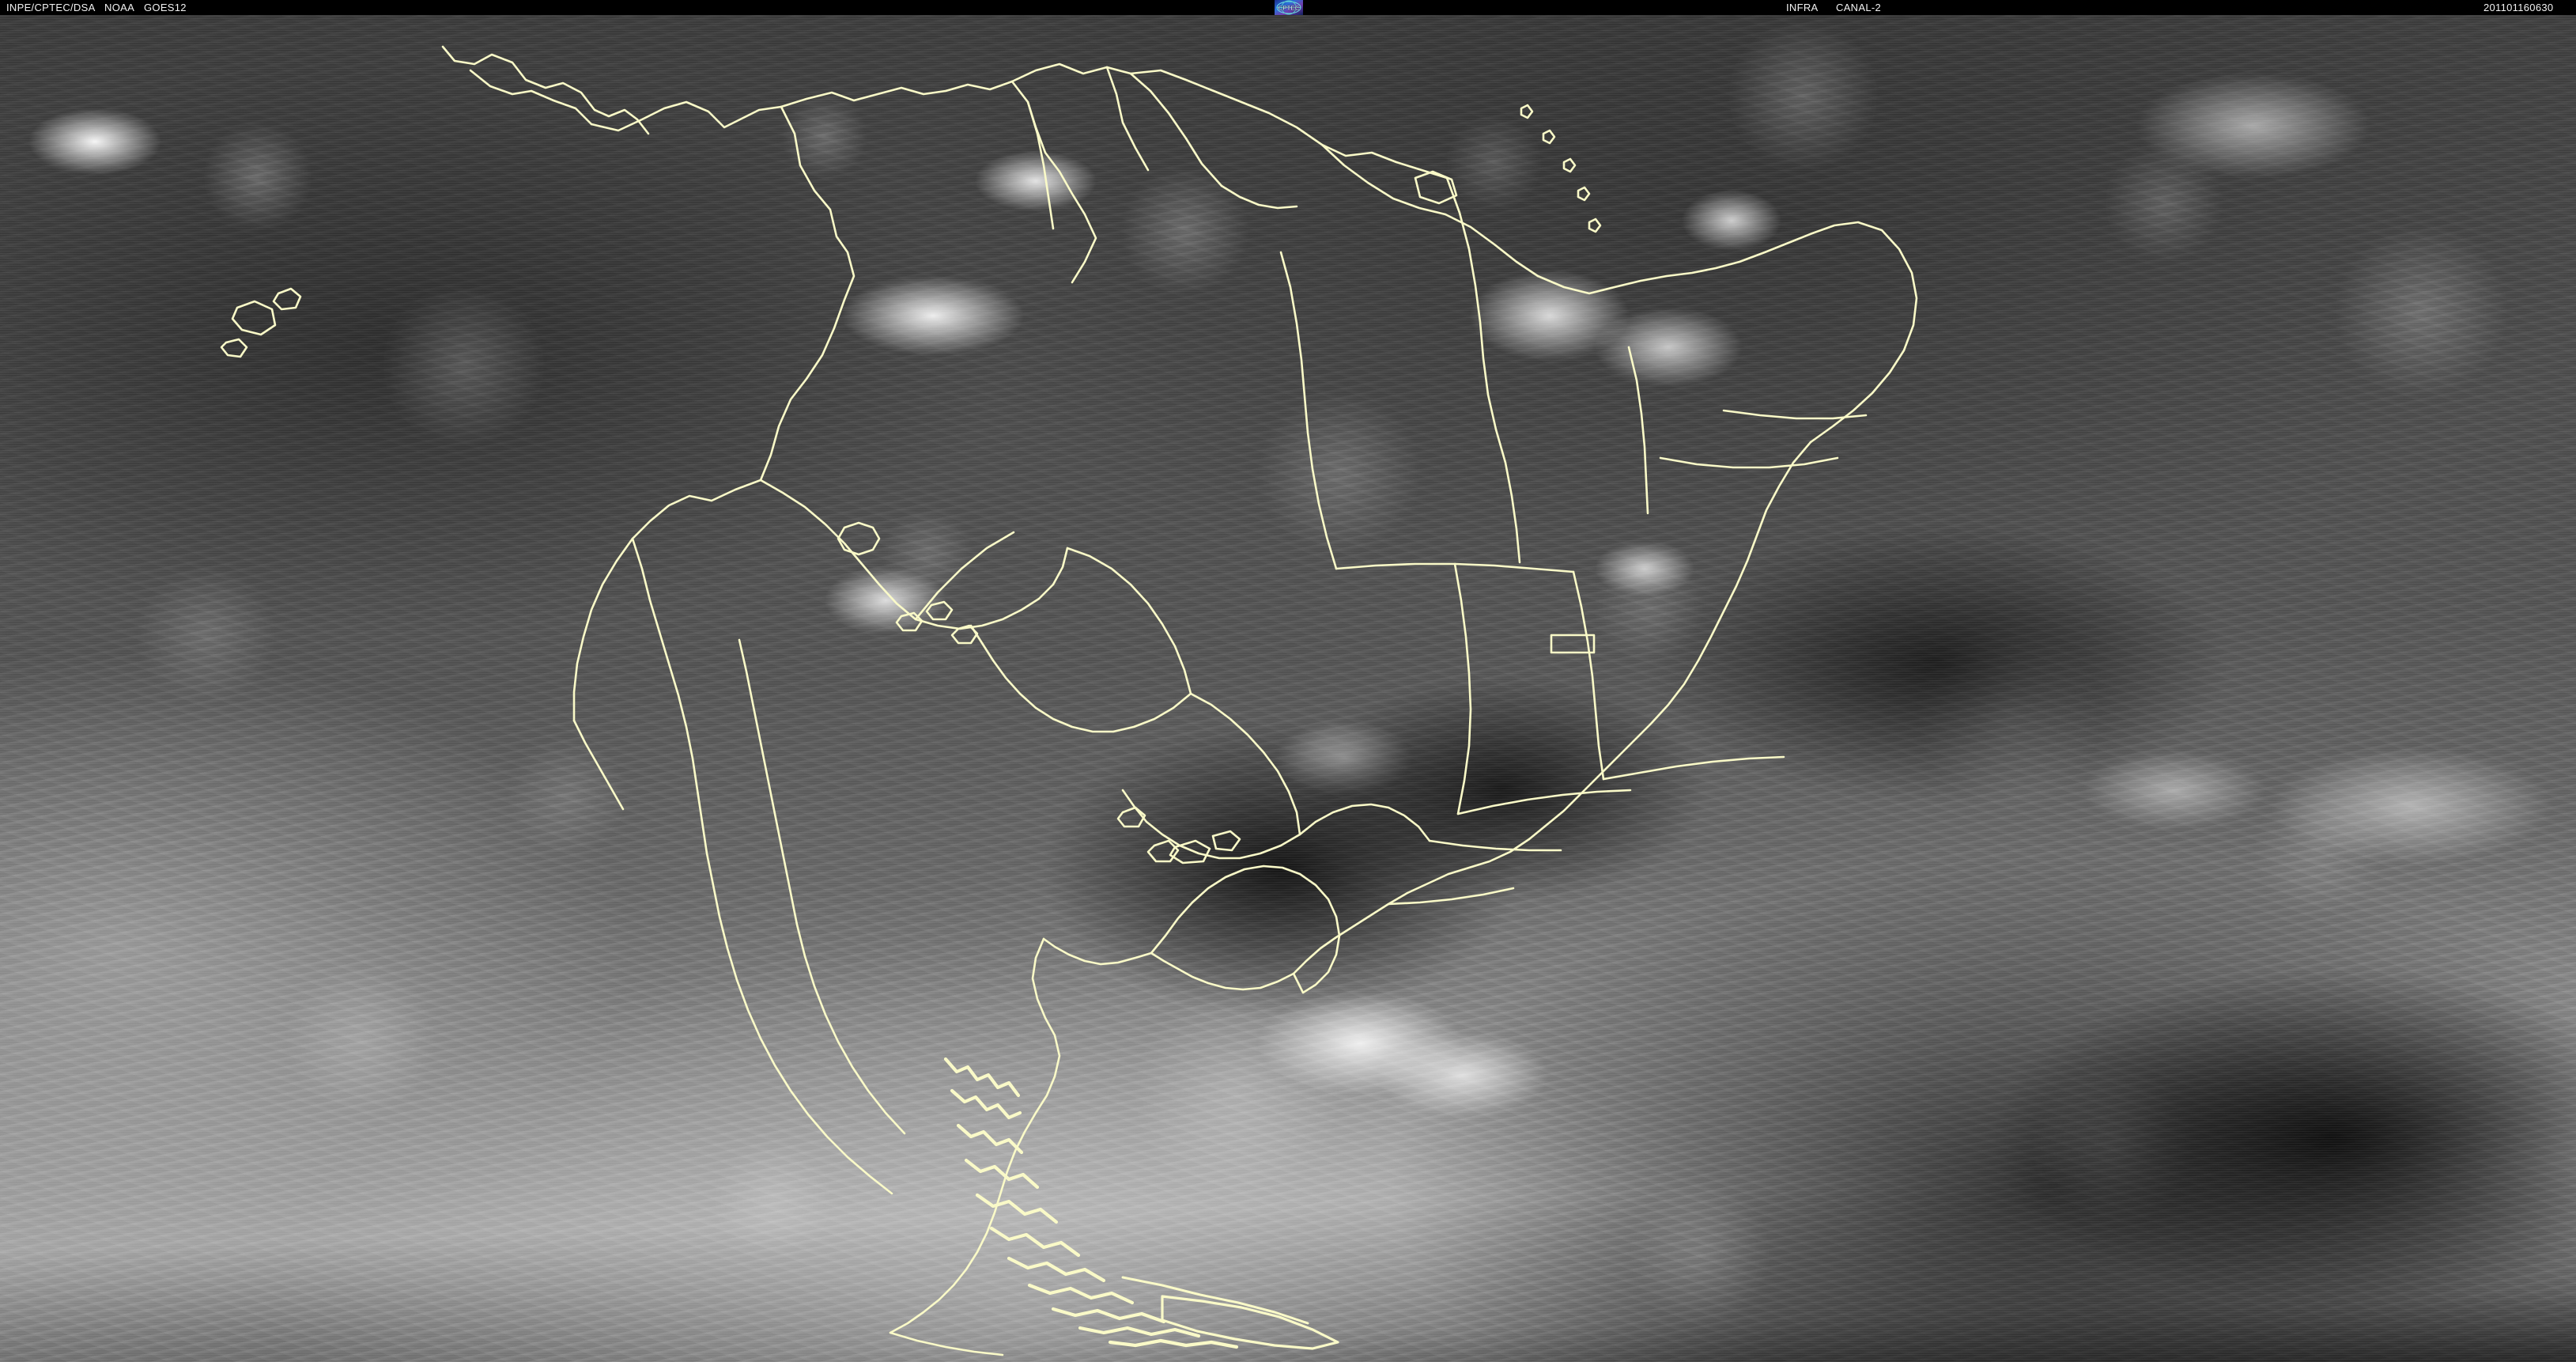  Describe the element at coordinates (2518, 8) in the screenshot. I see `timestamp-label: 201101160630` at that location.